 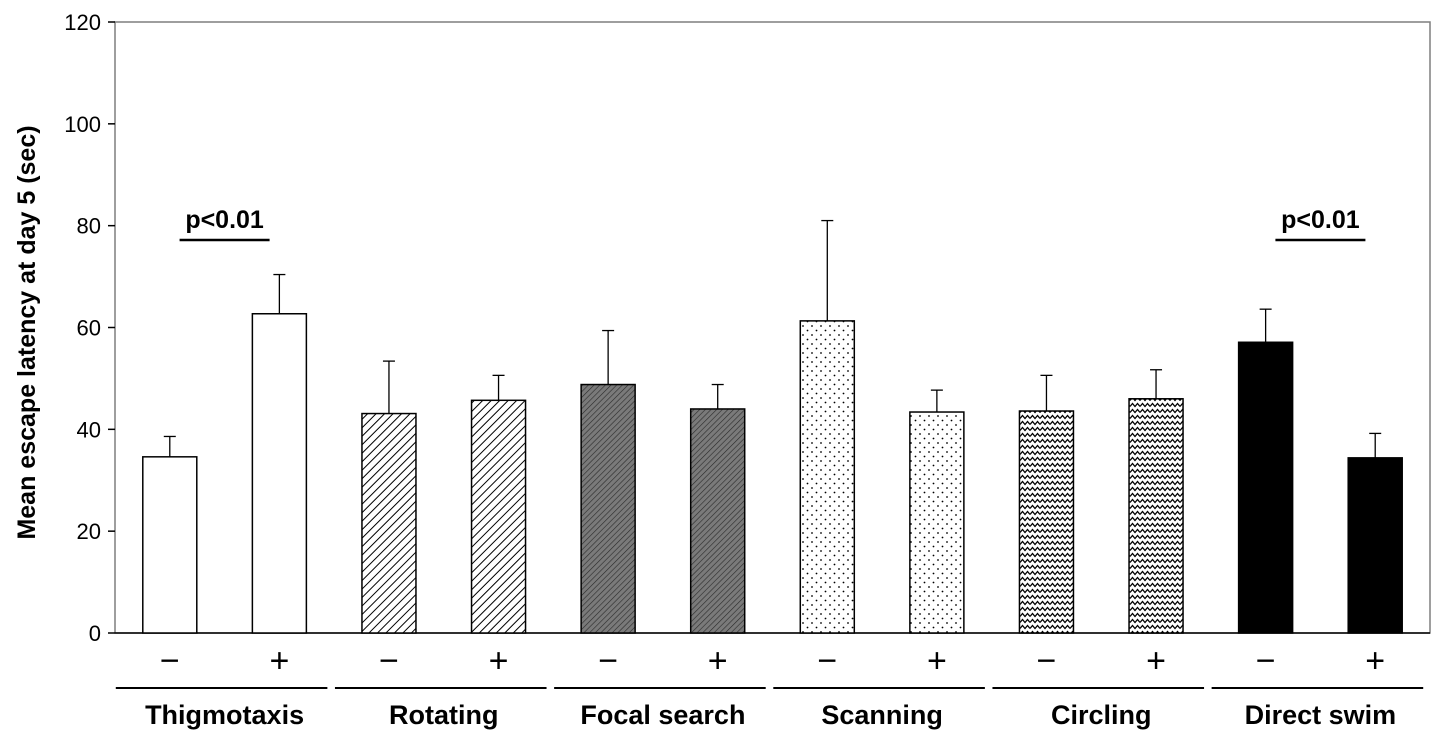 What do you see at coordinates (389, 523) in the screenshot?
I see `bar-rotating-minus` at bounding box center [389, 523].